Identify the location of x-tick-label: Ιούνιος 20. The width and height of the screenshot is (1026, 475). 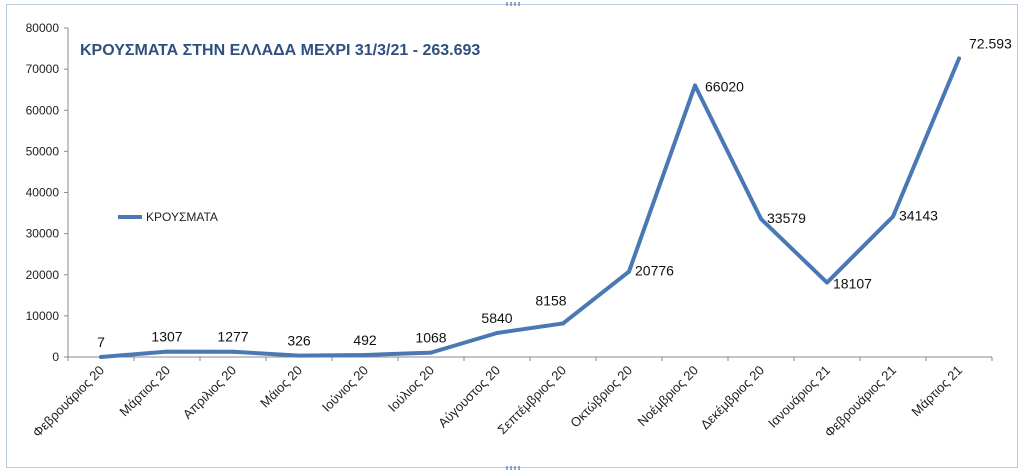
(345, 389).